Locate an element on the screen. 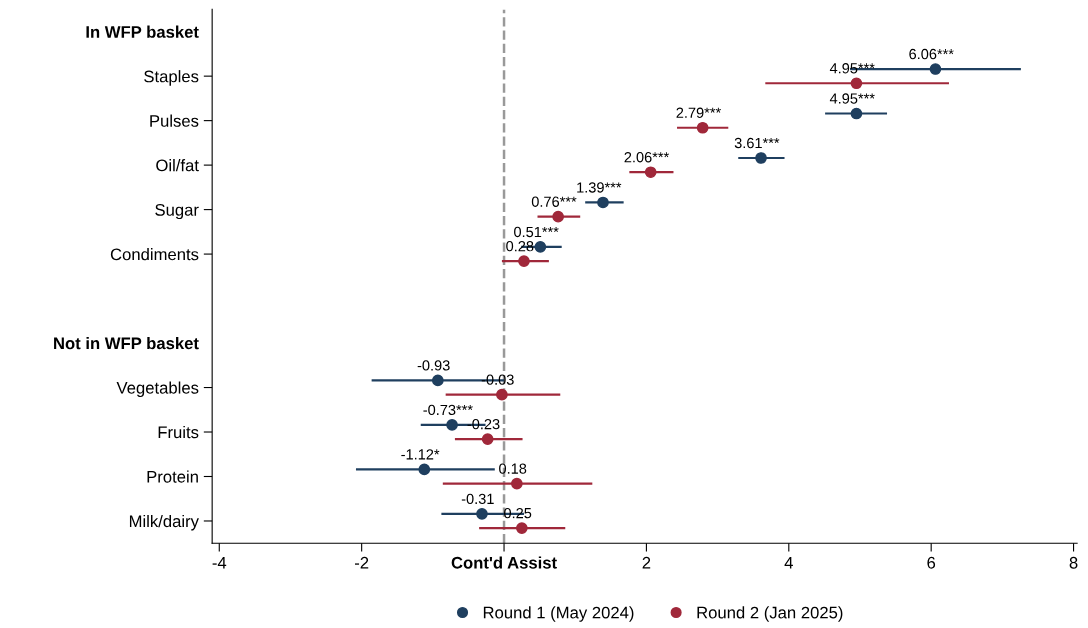  data-label: 1.39*** is located at coordinates (599, 187).